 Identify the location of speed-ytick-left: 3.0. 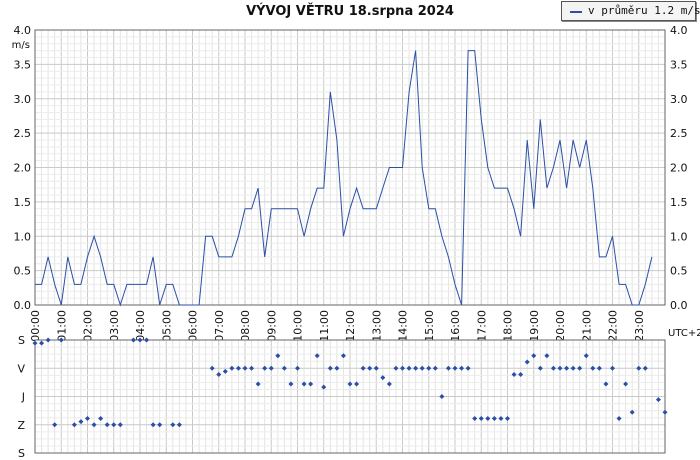
(23, 99).